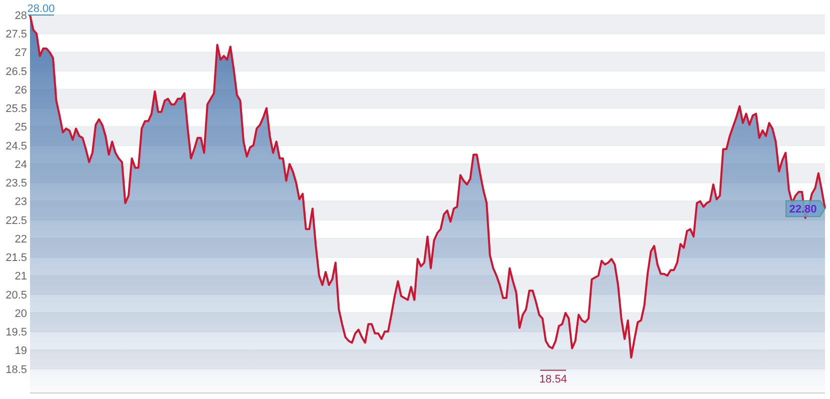 The height and width of the screenshot is (399, 830). I want to click on y-tick-label: 22, so click(20, 239).